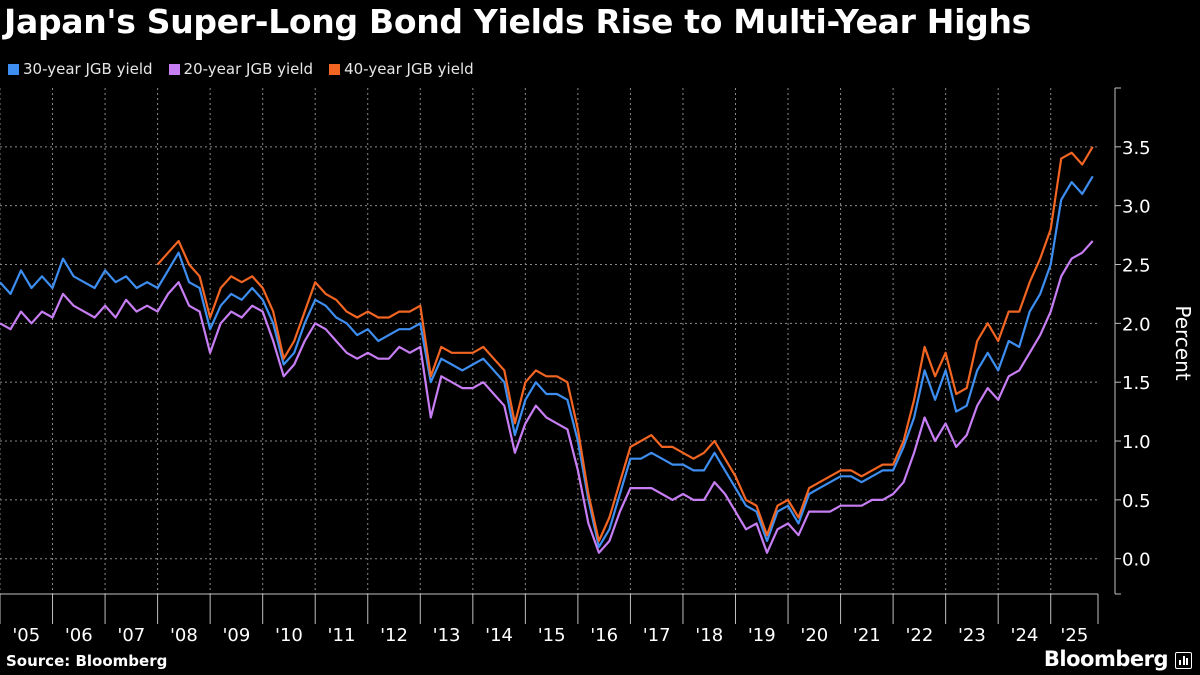 This screenshot has height=675, width=1200. What do you see at coordinates (919, 635) in the screenshot?
I see `x-tick-label: '22` at bounding box center [919, 635].